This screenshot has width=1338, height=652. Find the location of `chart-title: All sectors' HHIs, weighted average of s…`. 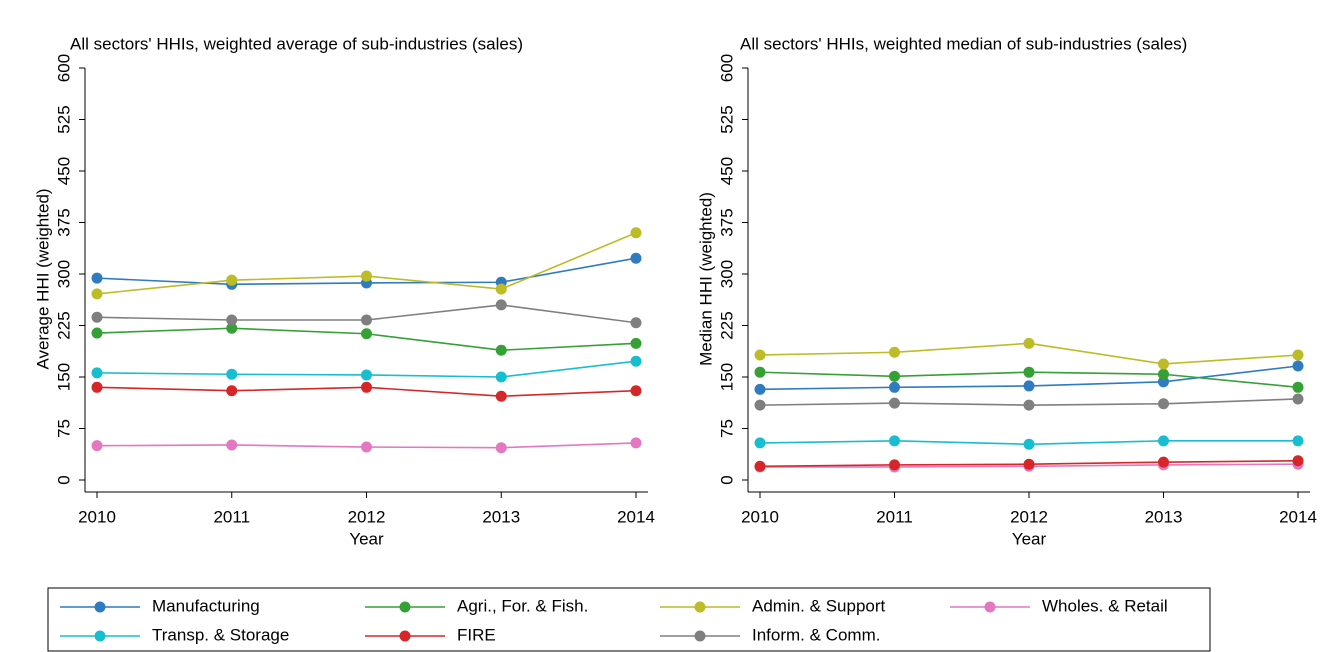

chart-title: All sectors' HHIs, weighted average of s… is located at coordinates (296, 43).